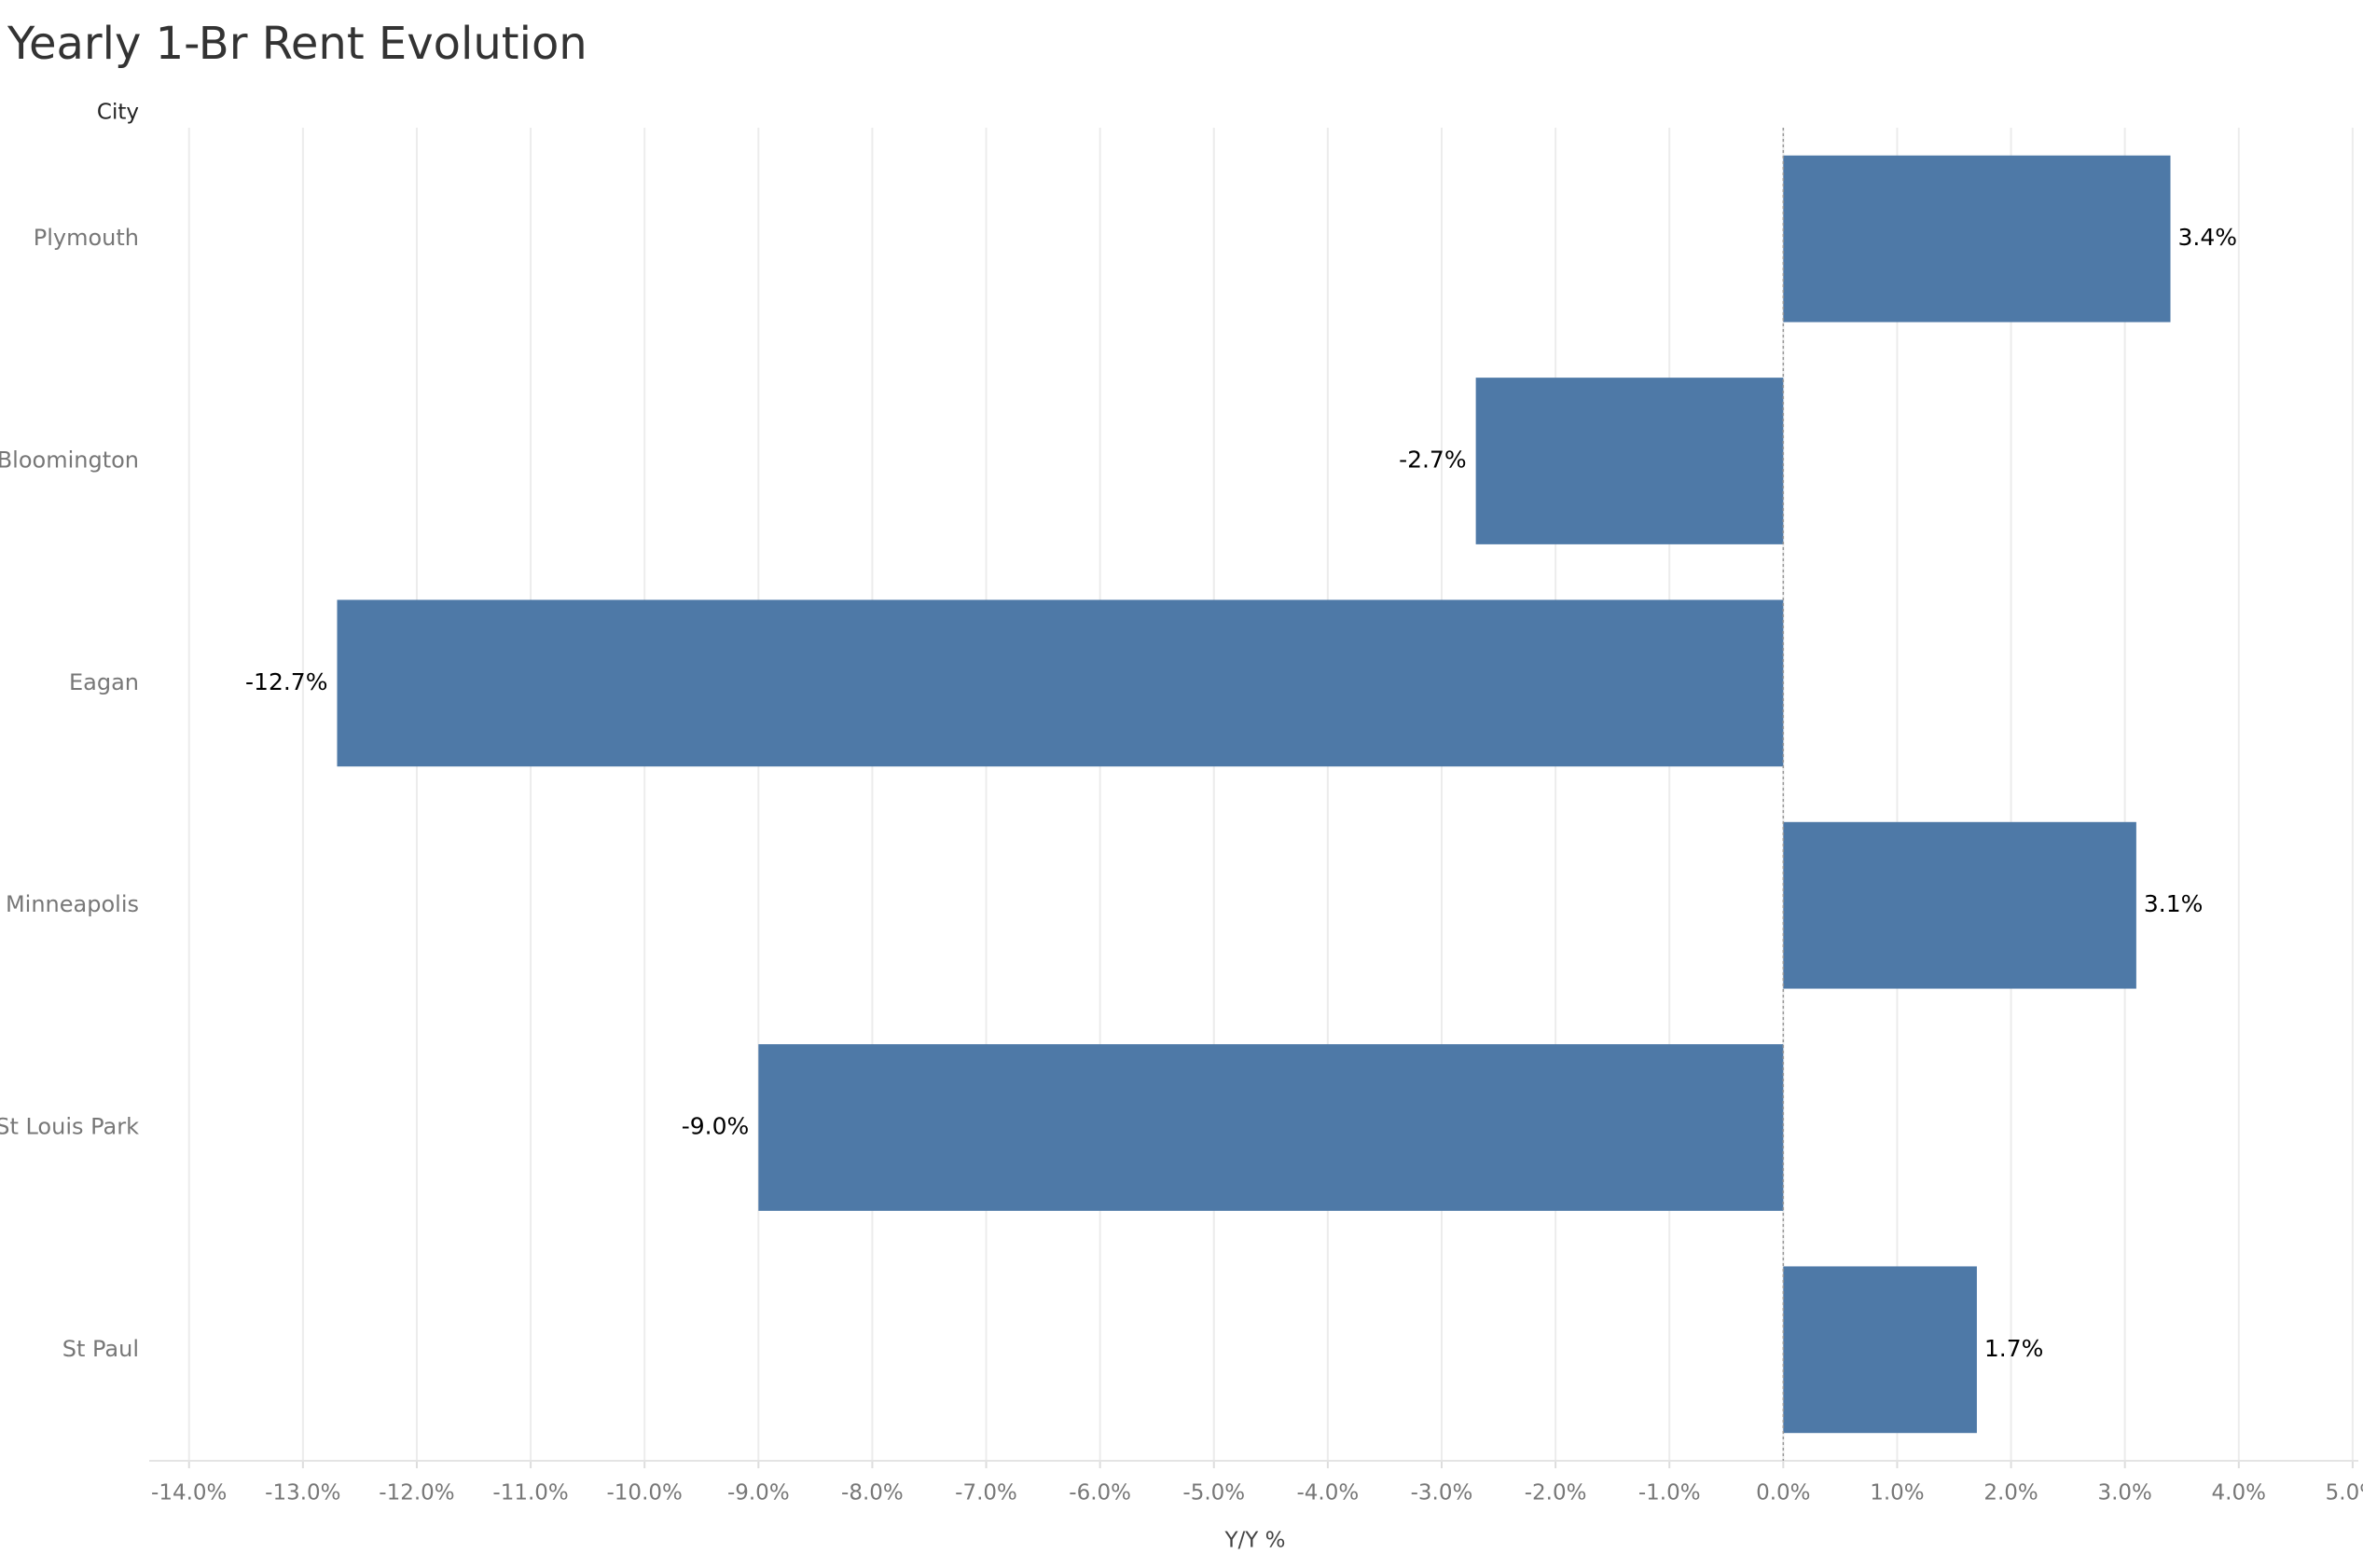  Describe the element at coordinates (1669, 1493) in the screenshot. I see `x-tick-label: -1.0%` at that location.